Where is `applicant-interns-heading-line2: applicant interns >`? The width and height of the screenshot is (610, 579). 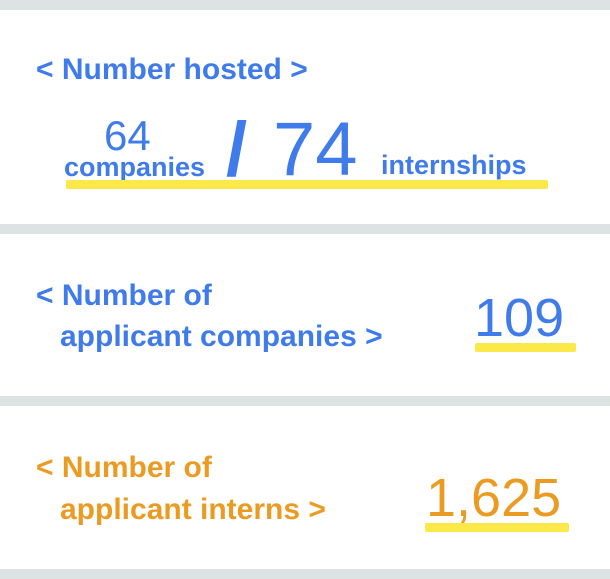 applicant-interns-heading-line2: applicant interns > is located at coordinates (193, 509).